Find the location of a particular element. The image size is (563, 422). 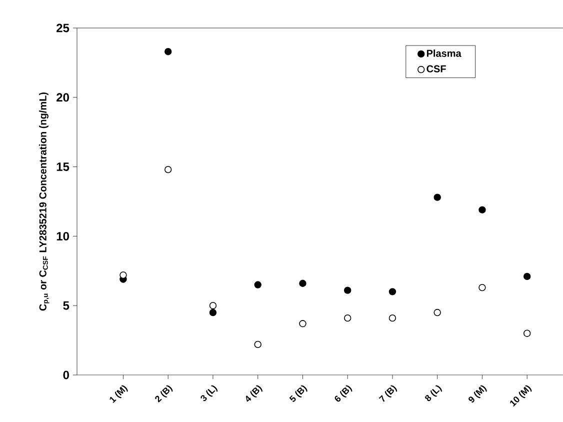

legend-label: CSF is located at coordinates (436, 68).